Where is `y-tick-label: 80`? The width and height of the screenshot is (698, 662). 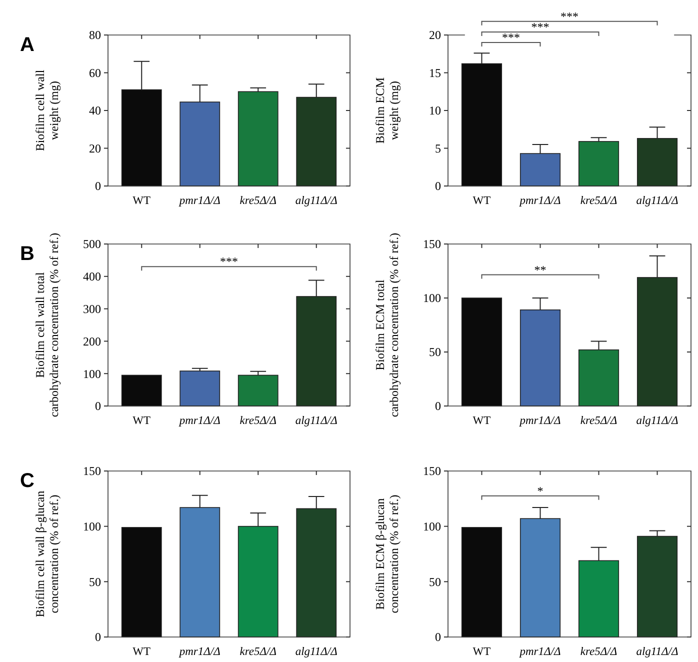 y-tick-label: 80 is located at coordinates (95, 35).